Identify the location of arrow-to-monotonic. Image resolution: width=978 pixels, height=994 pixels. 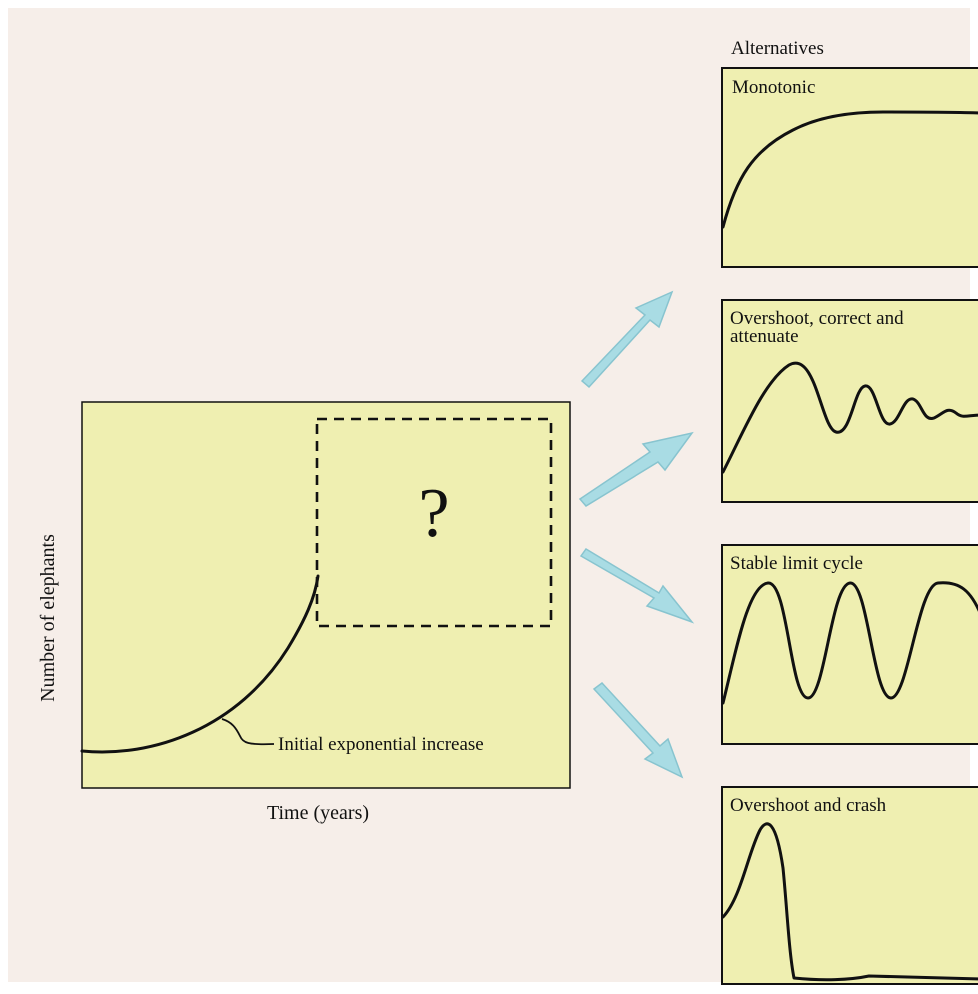
(627, 339).